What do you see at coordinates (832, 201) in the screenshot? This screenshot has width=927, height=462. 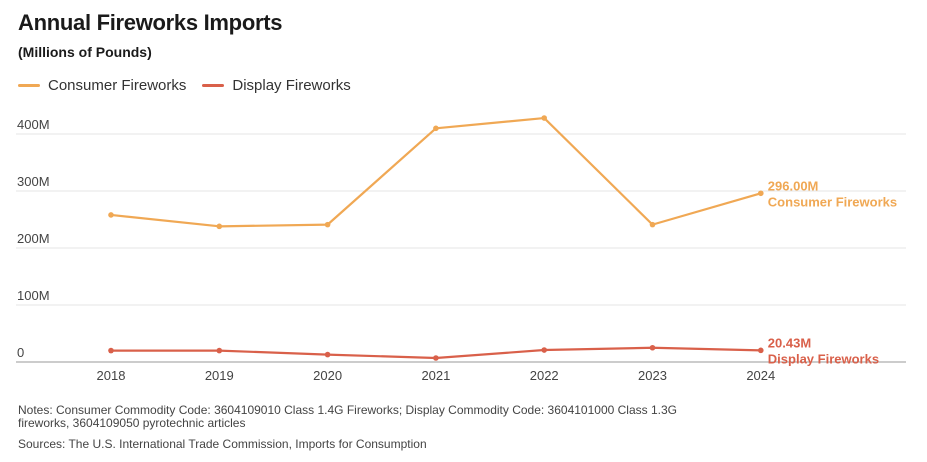 I see `end-label-name: Consumer Fireworks` at bounding box center [832, 201].